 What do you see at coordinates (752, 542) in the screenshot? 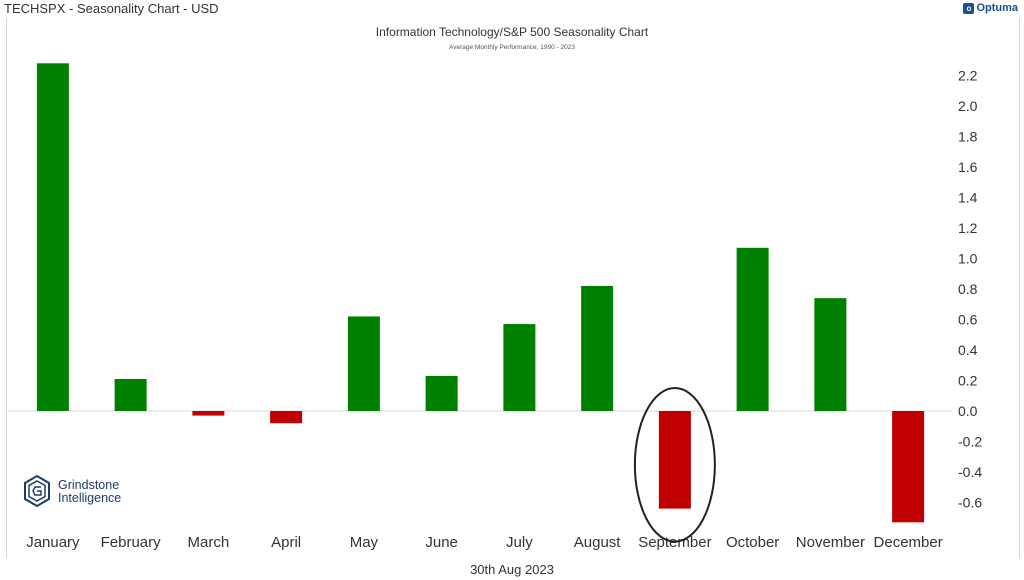
I see `category-label-october: October` at bounding box center [752, 542].